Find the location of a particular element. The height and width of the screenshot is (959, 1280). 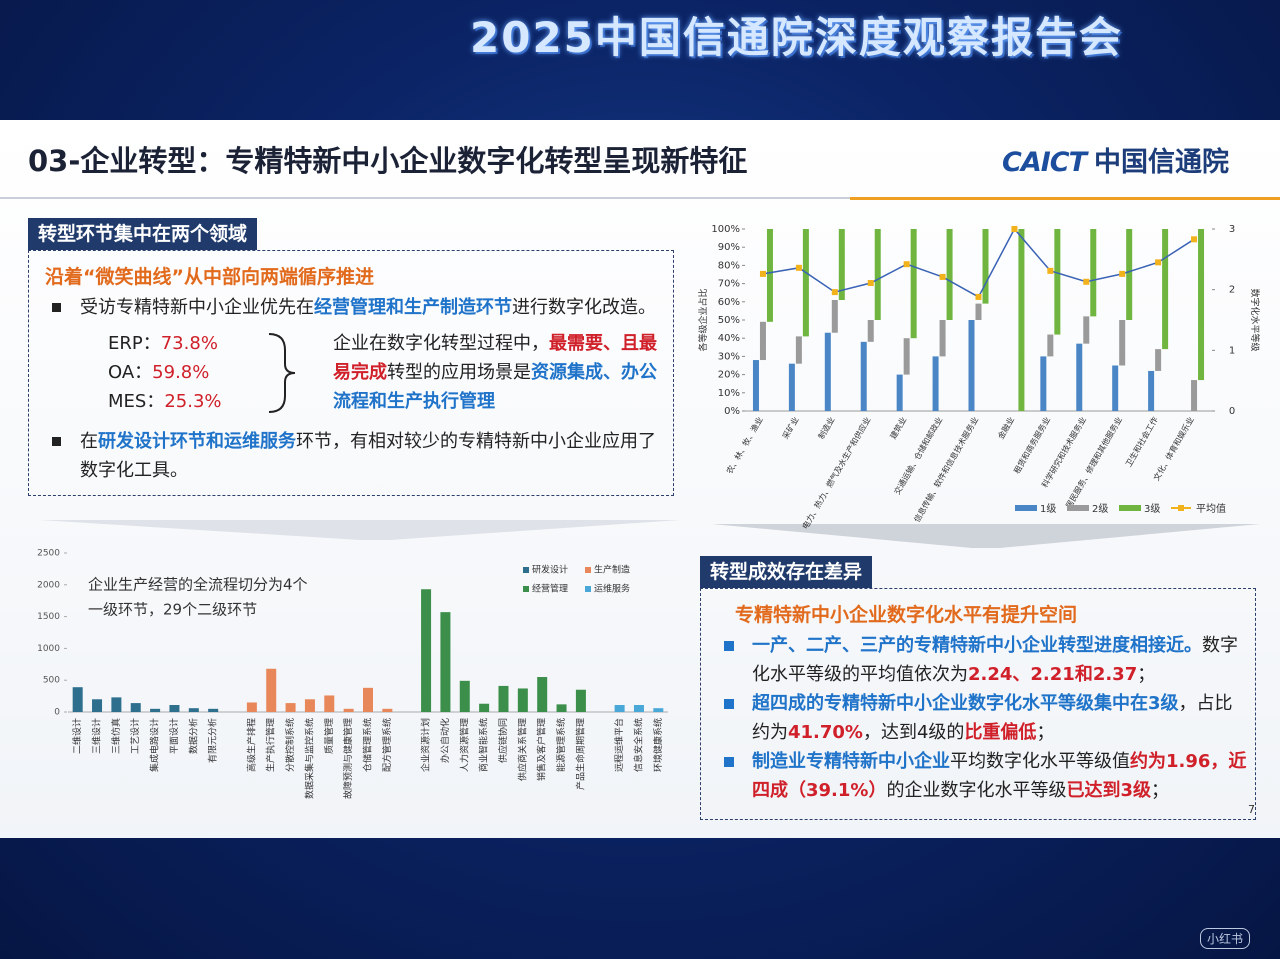

x-tick-label: 配方管理系统 is located at coordinates (387, 745).